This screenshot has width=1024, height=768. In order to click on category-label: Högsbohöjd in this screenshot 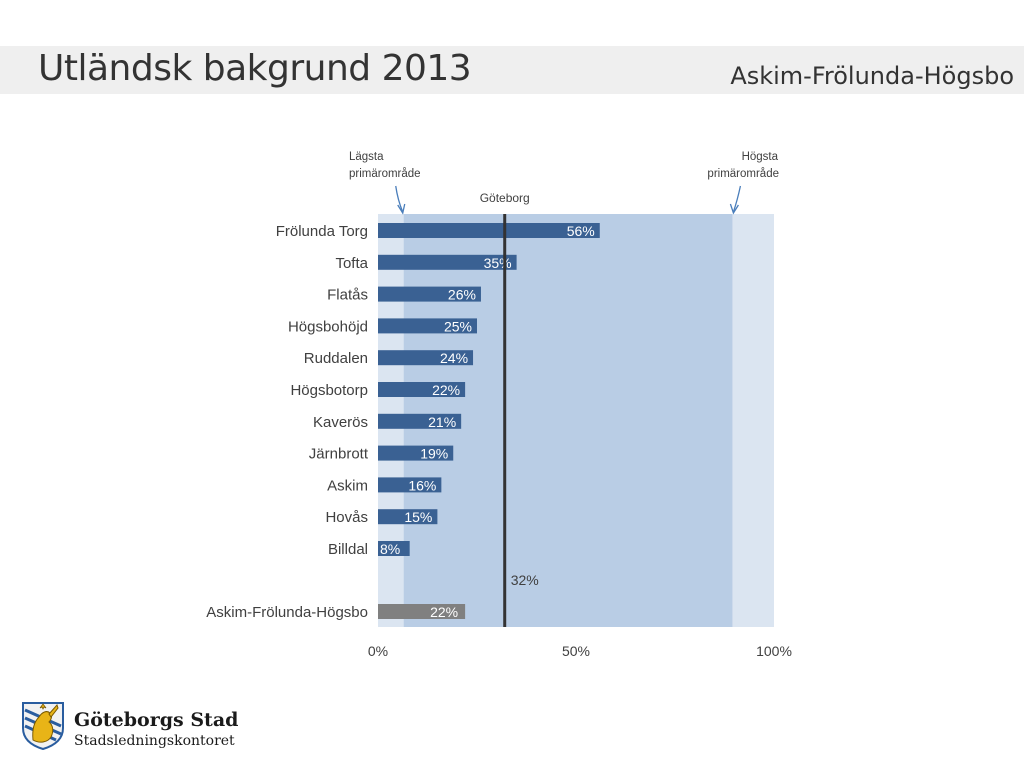, I will do `click(328, 326)`.